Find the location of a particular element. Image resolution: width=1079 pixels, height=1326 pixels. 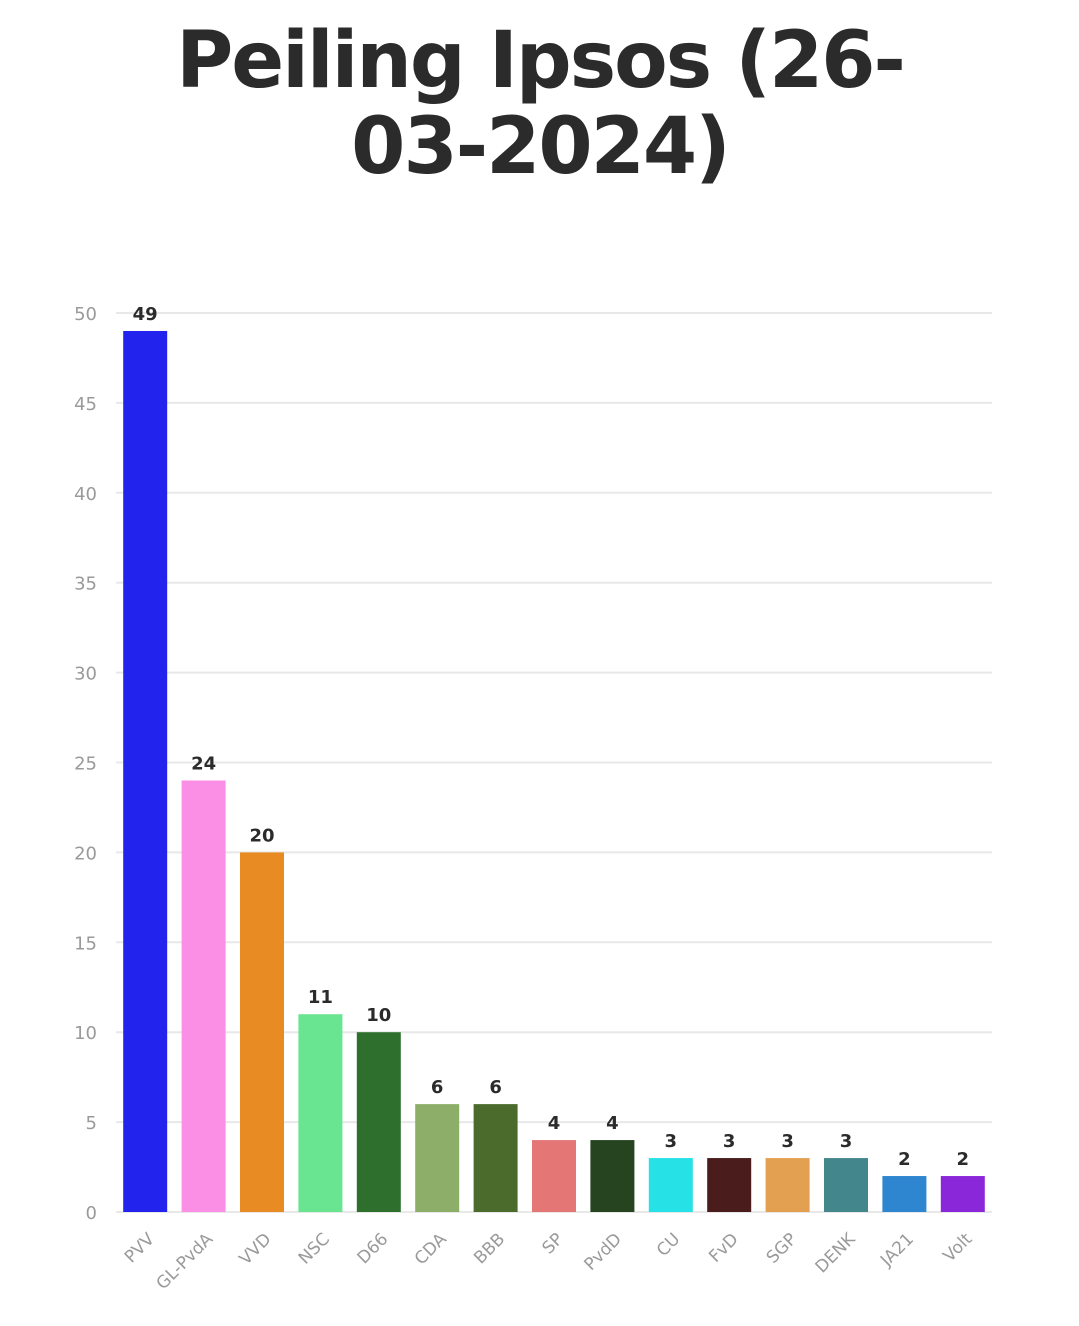

x-tick-label: GL-PvdA is located at coordinates (185, 1261).